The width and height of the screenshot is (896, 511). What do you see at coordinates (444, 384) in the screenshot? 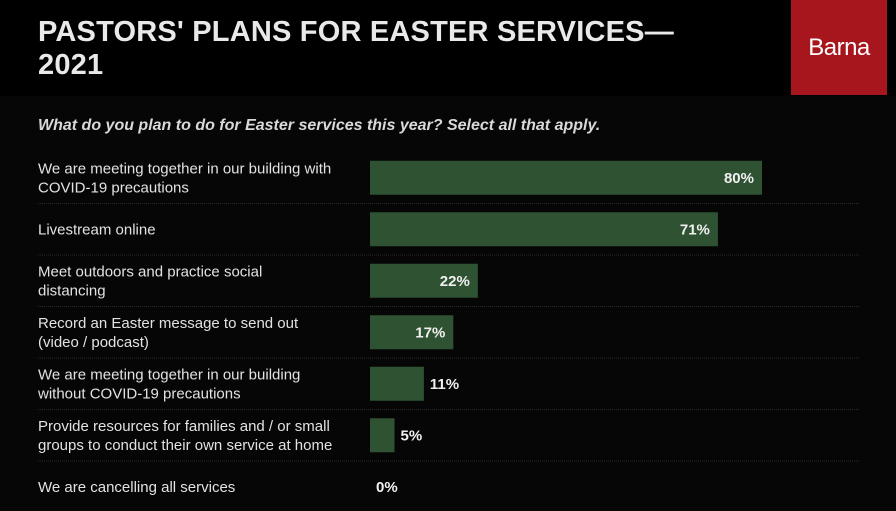
I see `value-label: 11%` at bounding box center [444, 384].